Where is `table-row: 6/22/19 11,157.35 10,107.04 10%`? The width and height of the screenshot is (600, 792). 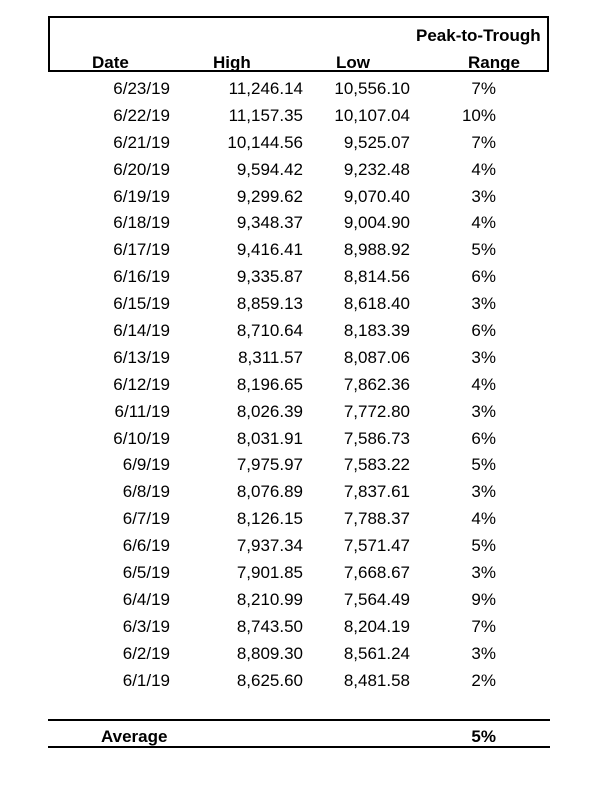 table-row: 6/22/19 11,157.35 10,107.04 10% is located at coordinates (300, 117).